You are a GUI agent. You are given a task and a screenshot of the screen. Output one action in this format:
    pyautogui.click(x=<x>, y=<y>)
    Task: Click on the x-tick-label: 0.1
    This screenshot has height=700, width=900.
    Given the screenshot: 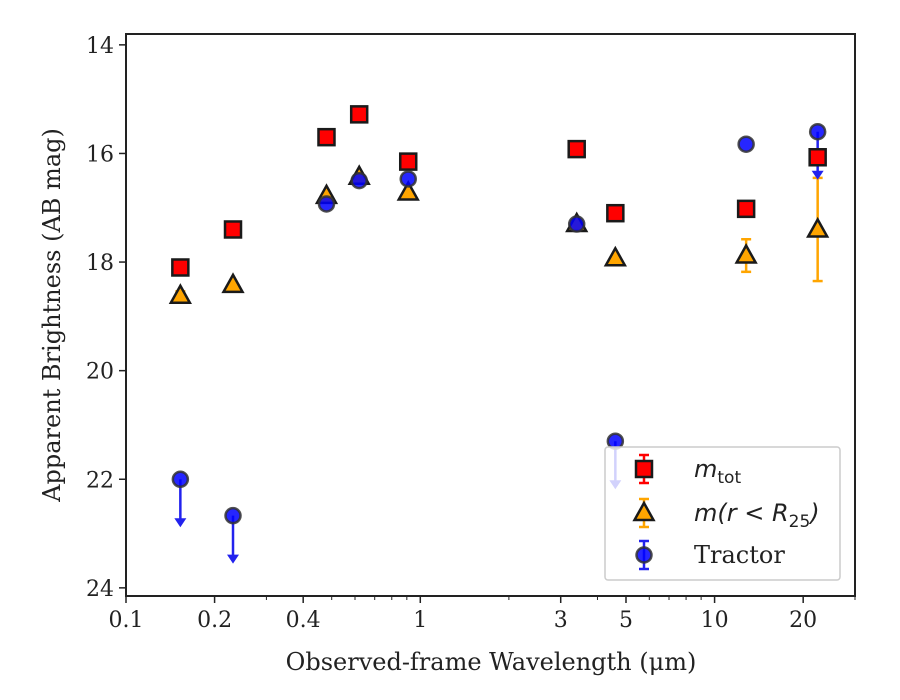 What is the action you would take?
    pyautogui.click(x=126, y=620)
    